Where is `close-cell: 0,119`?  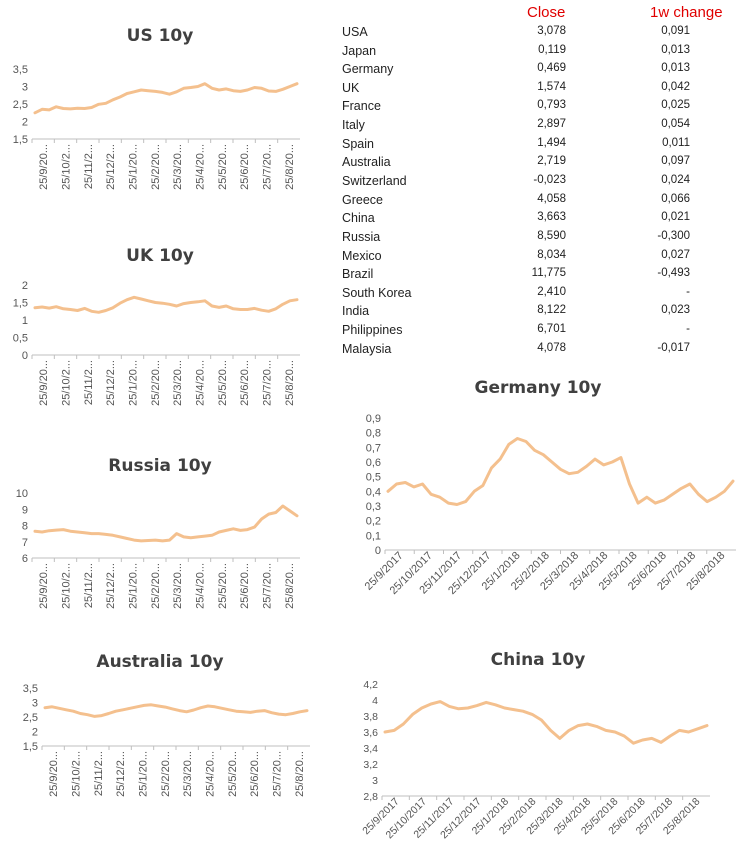
close-cell: 0,119 is located at coordinates (552, 50).